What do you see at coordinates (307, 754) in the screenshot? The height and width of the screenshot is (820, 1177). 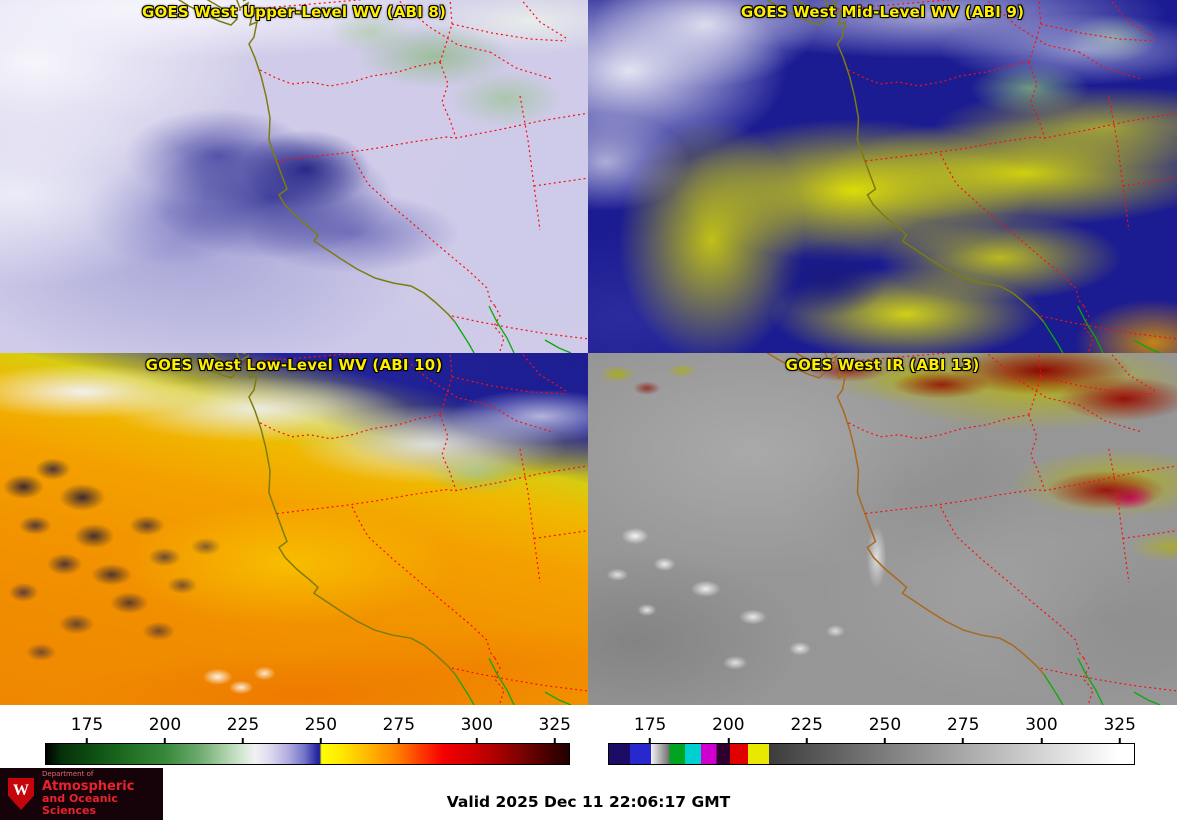 I see `water-vapor-colorbar-gradient` at bounding box center [307, 754].